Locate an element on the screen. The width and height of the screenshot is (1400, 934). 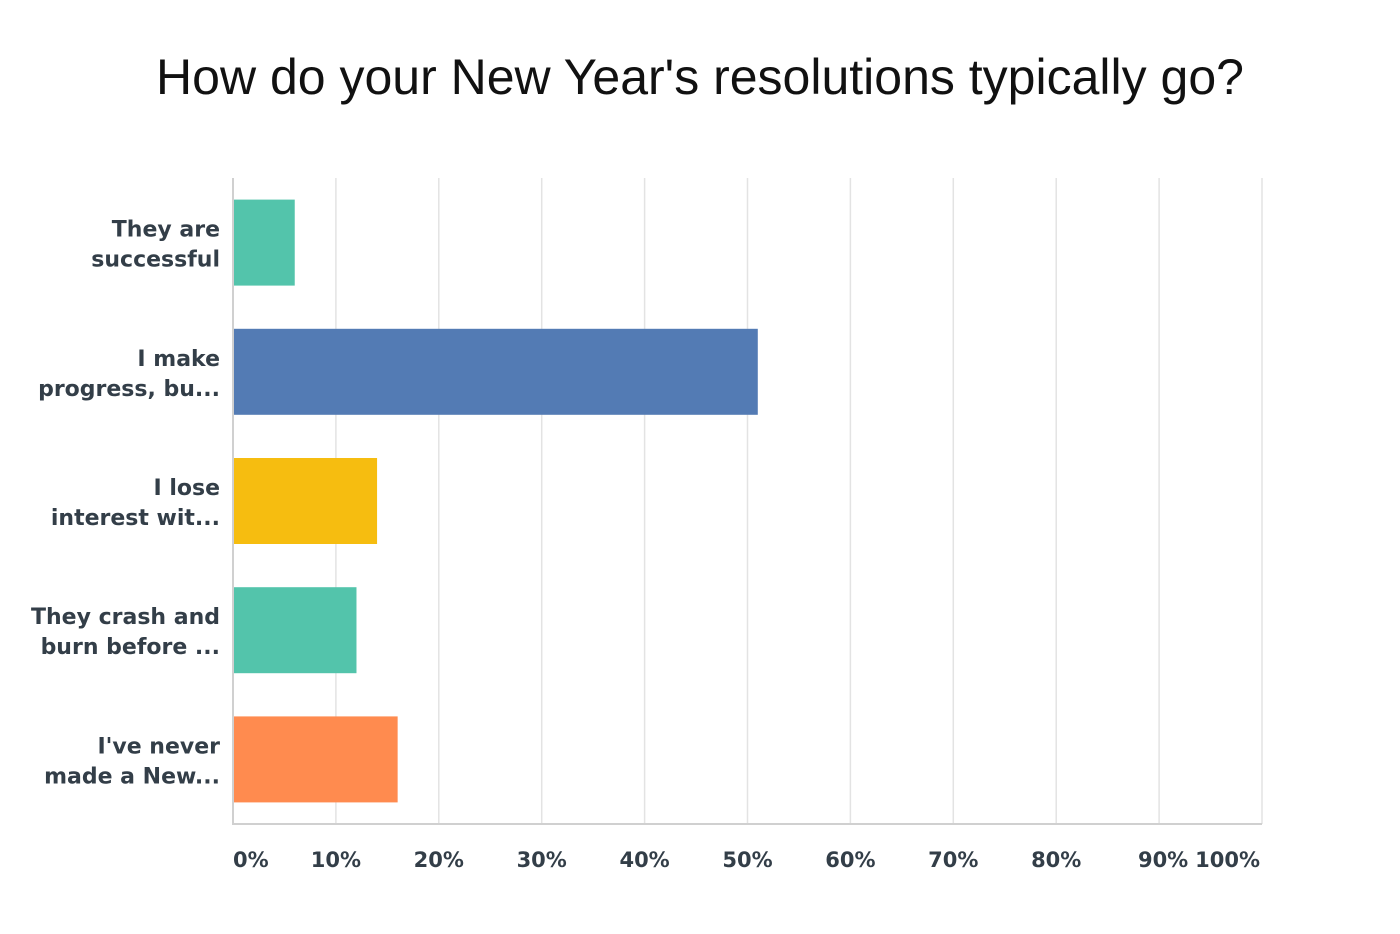
x-tick-label: 0% is located at coordinates (251, 860).